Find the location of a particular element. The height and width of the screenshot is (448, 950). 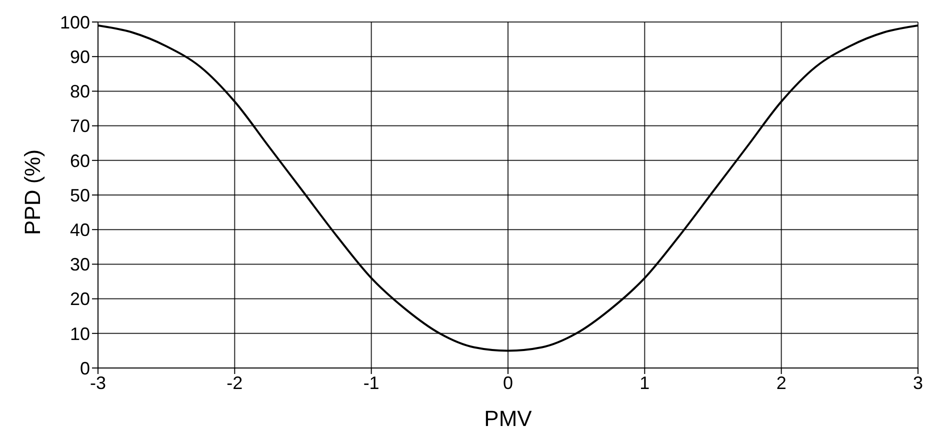

x-tick-label: -2 is located at coordinates (234, 382).